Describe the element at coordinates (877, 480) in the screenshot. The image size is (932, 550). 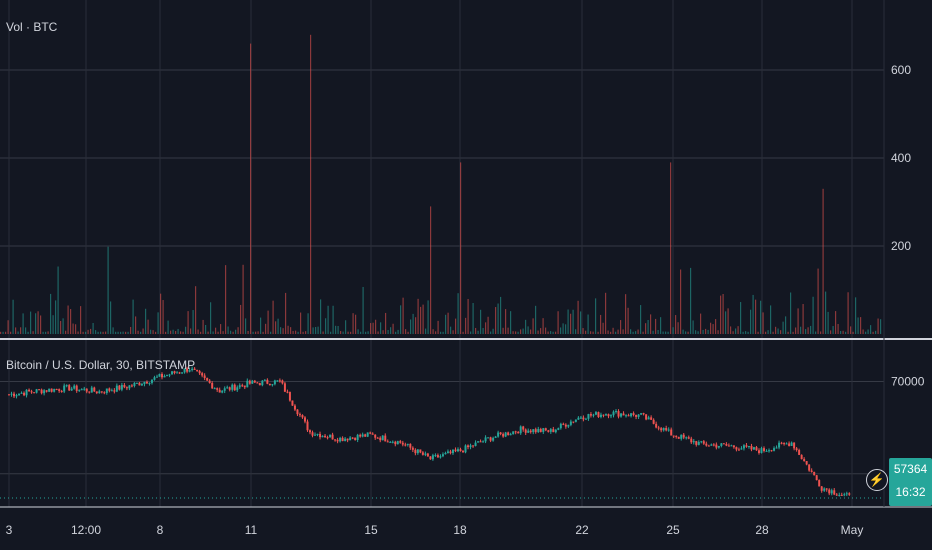
I see `lightning-icon: ⚡` at that location.